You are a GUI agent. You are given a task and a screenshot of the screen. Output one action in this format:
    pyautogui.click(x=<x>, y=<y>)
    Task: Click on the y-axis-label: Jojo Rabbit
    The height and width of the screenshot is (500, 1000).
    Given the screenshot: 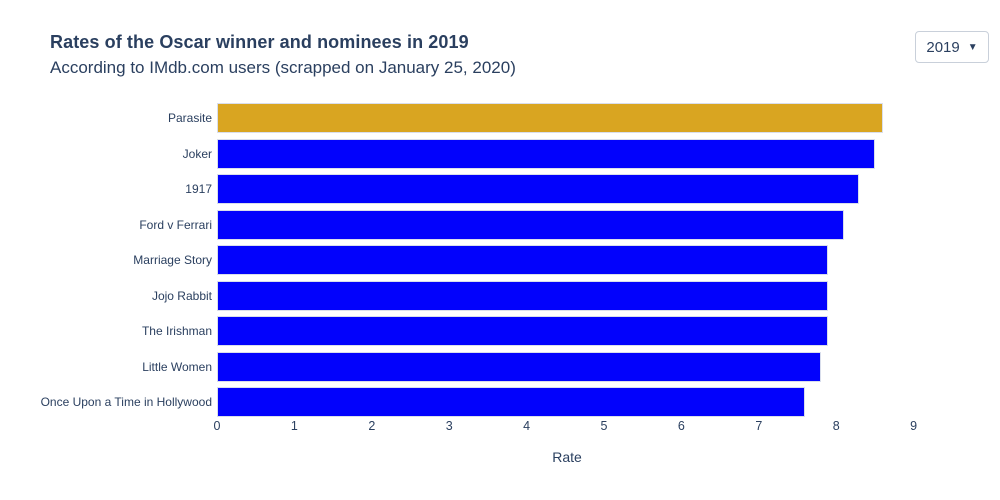 What is the action you would take?
    pyautogui.click(x=181, y=295)
    